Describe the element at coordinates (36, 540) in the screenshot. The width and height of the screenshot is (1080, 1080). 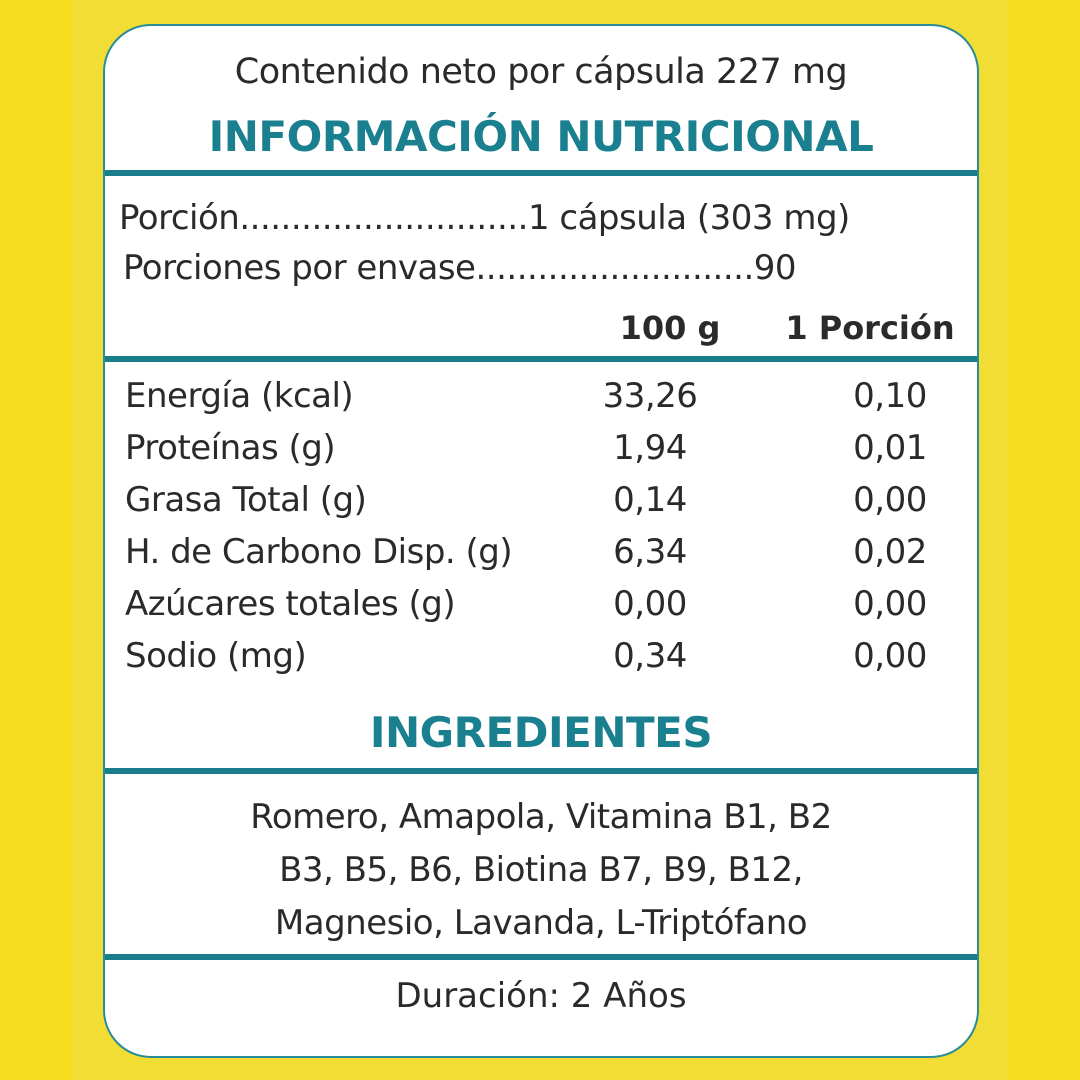
I see `background-edge-left` at that location.